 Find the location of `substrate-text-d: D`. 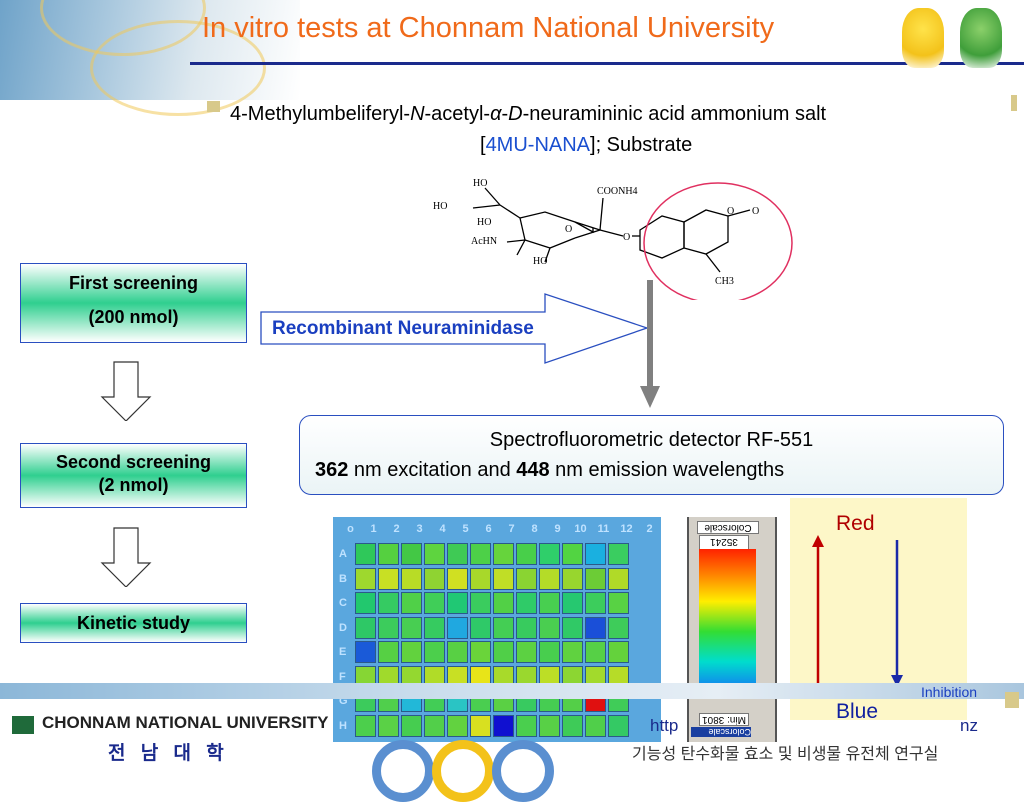

substrate-text-d: D is located at coordinates (515, 114).